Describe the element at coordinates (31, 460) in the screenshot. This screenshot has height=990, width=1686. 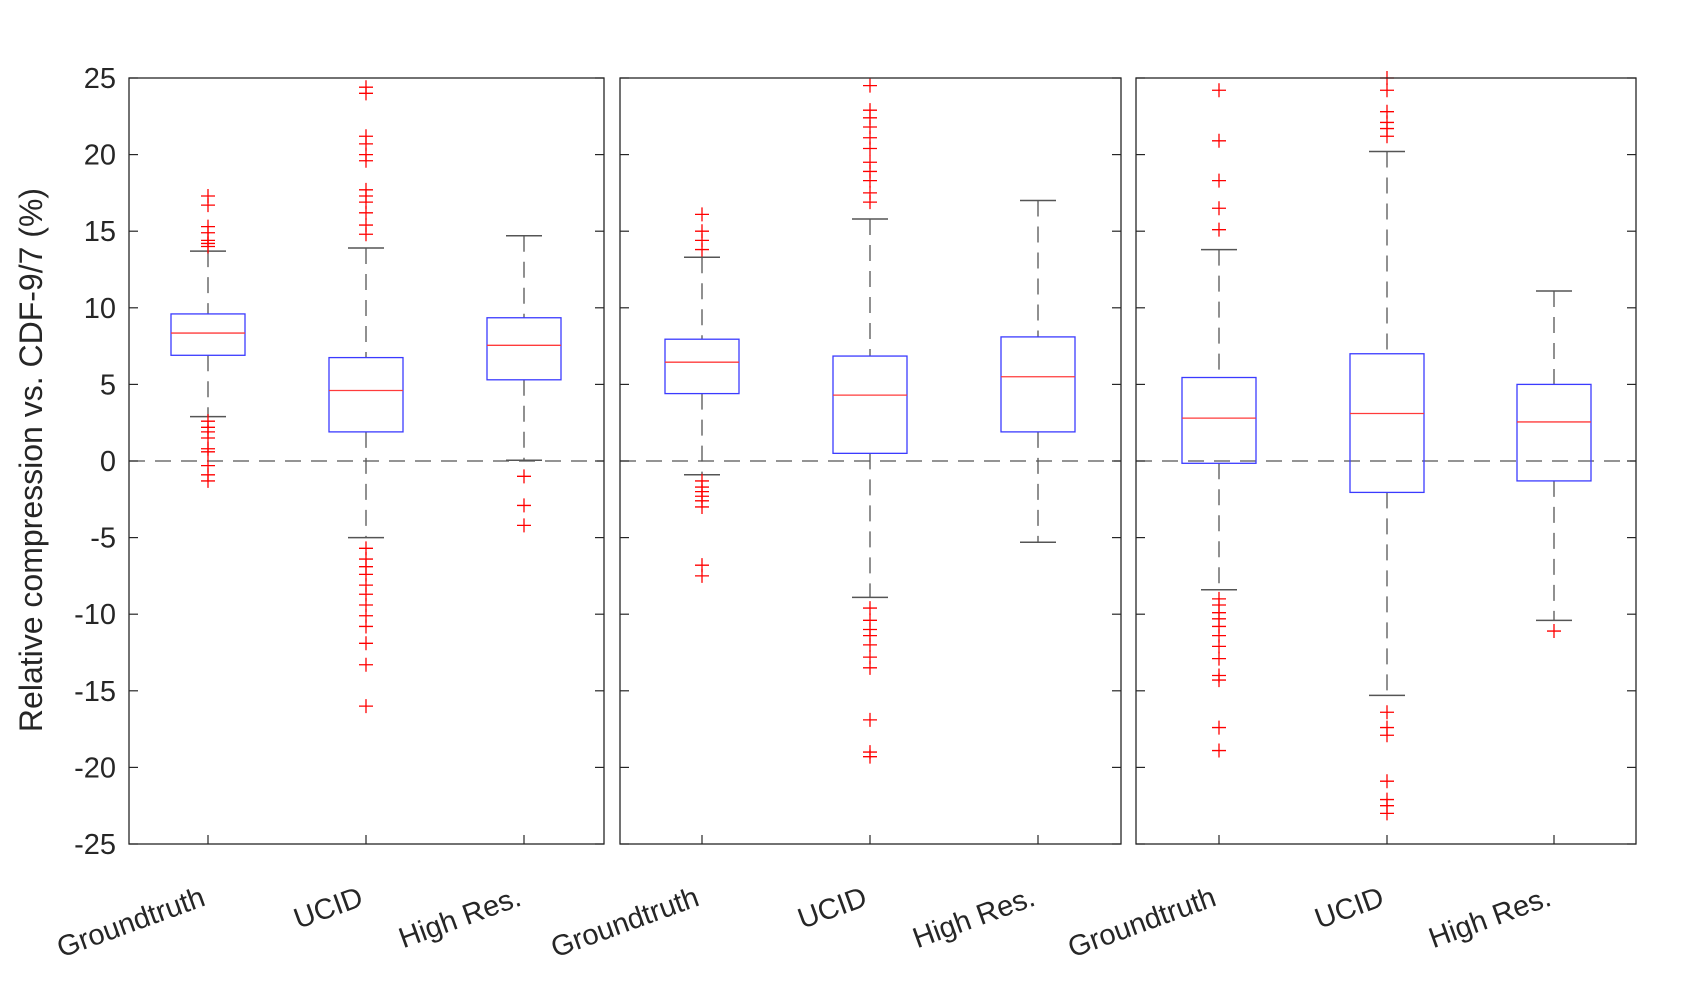
I see `y-axis-label: Relative compression vs. CDF-9/7 (%)` at that location.